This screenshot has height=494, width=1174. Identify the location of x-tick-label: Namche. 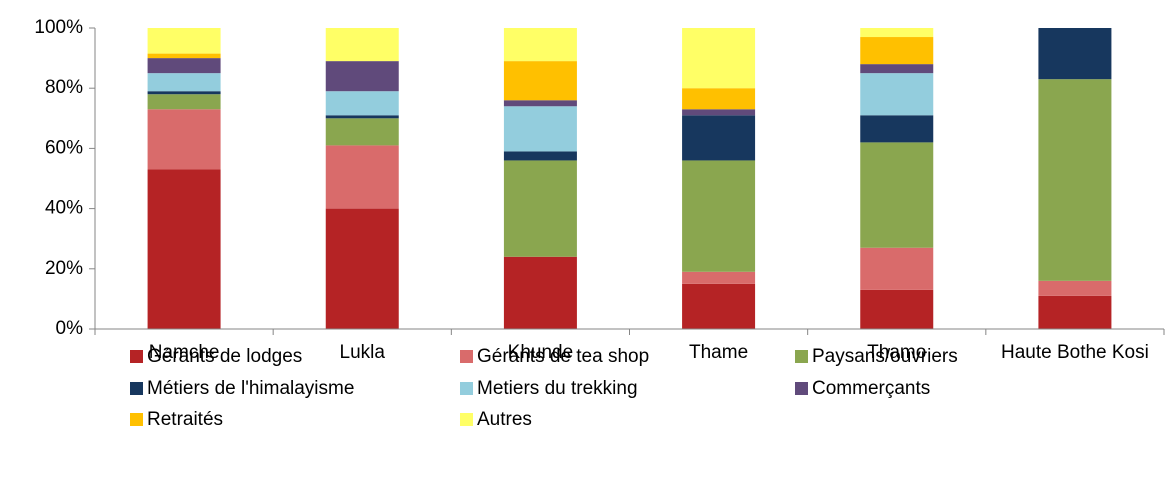
(184, 352).